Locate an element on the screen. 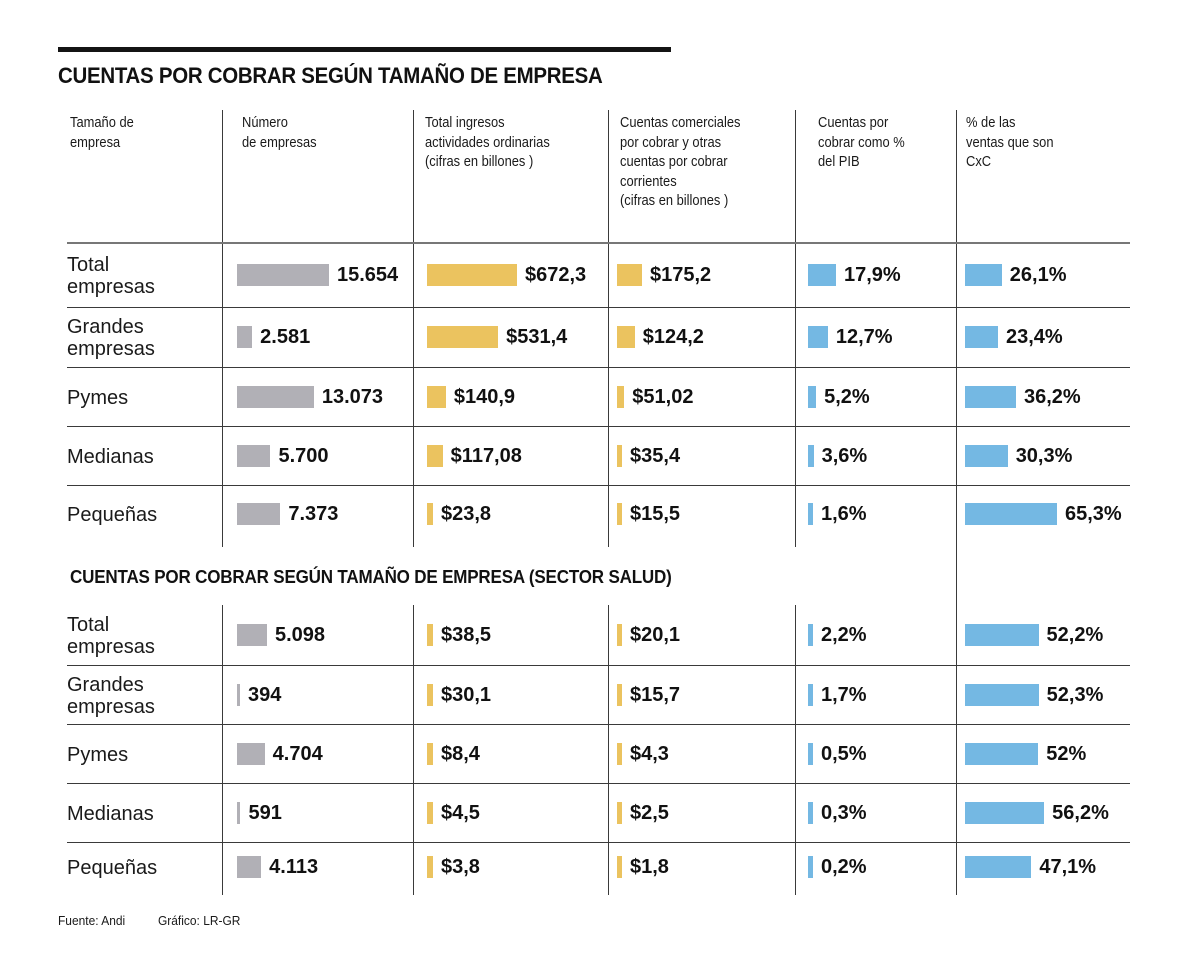 The height and width of the screenshot is (975, 1200). value-label-ventas: 47,1% is located at coordinates (1068, 866).